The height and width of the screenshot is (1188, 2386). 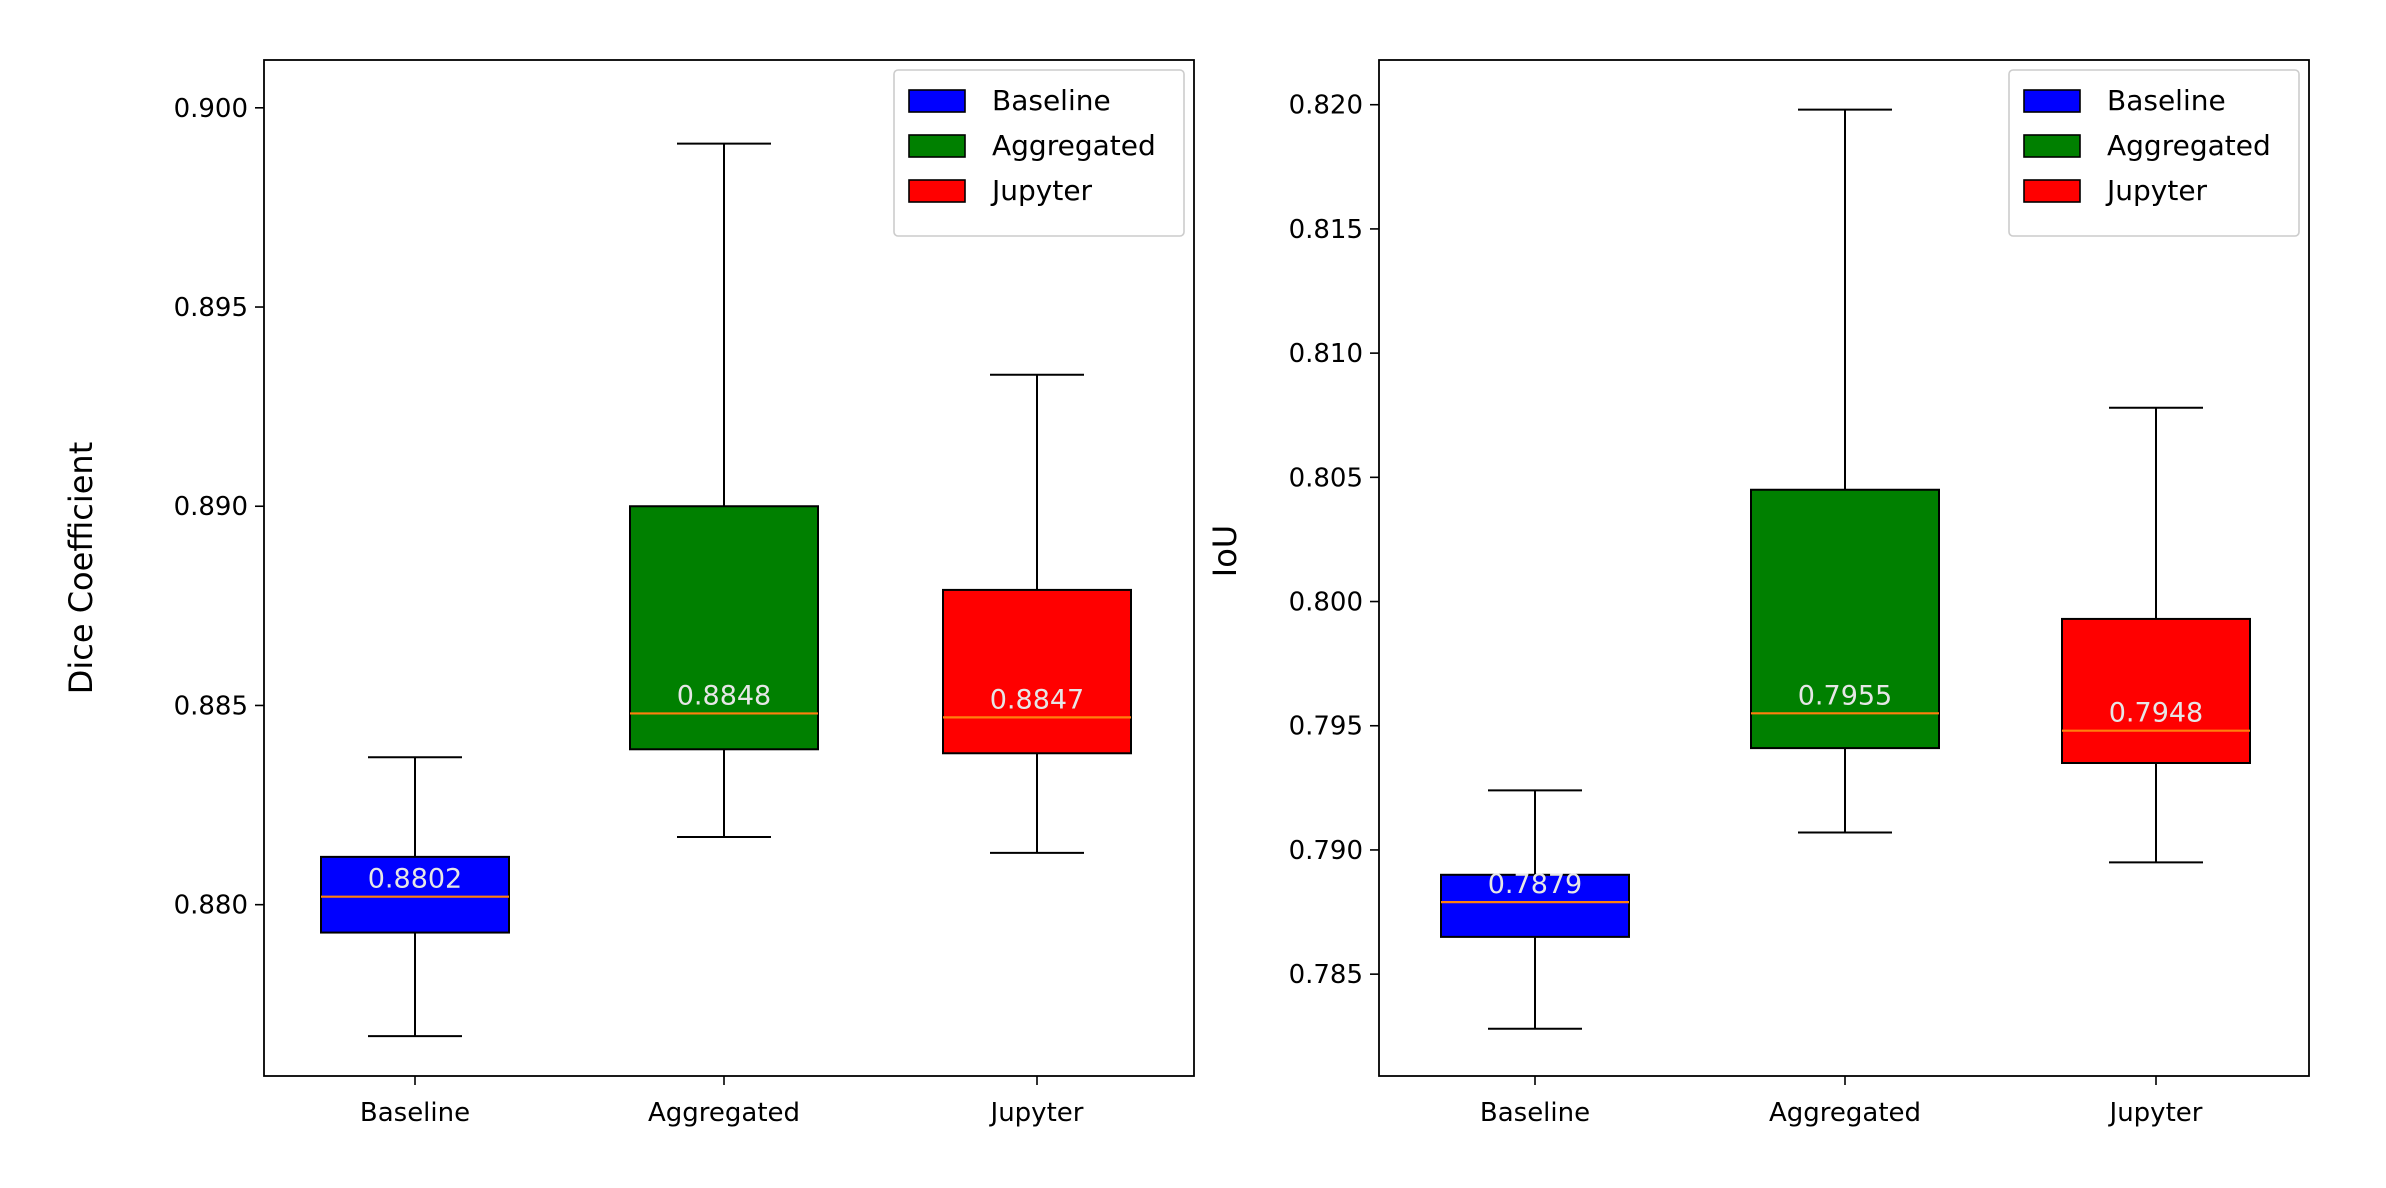 I want to click on y-tick-label: 0.815, so click(x=1326, y=230).